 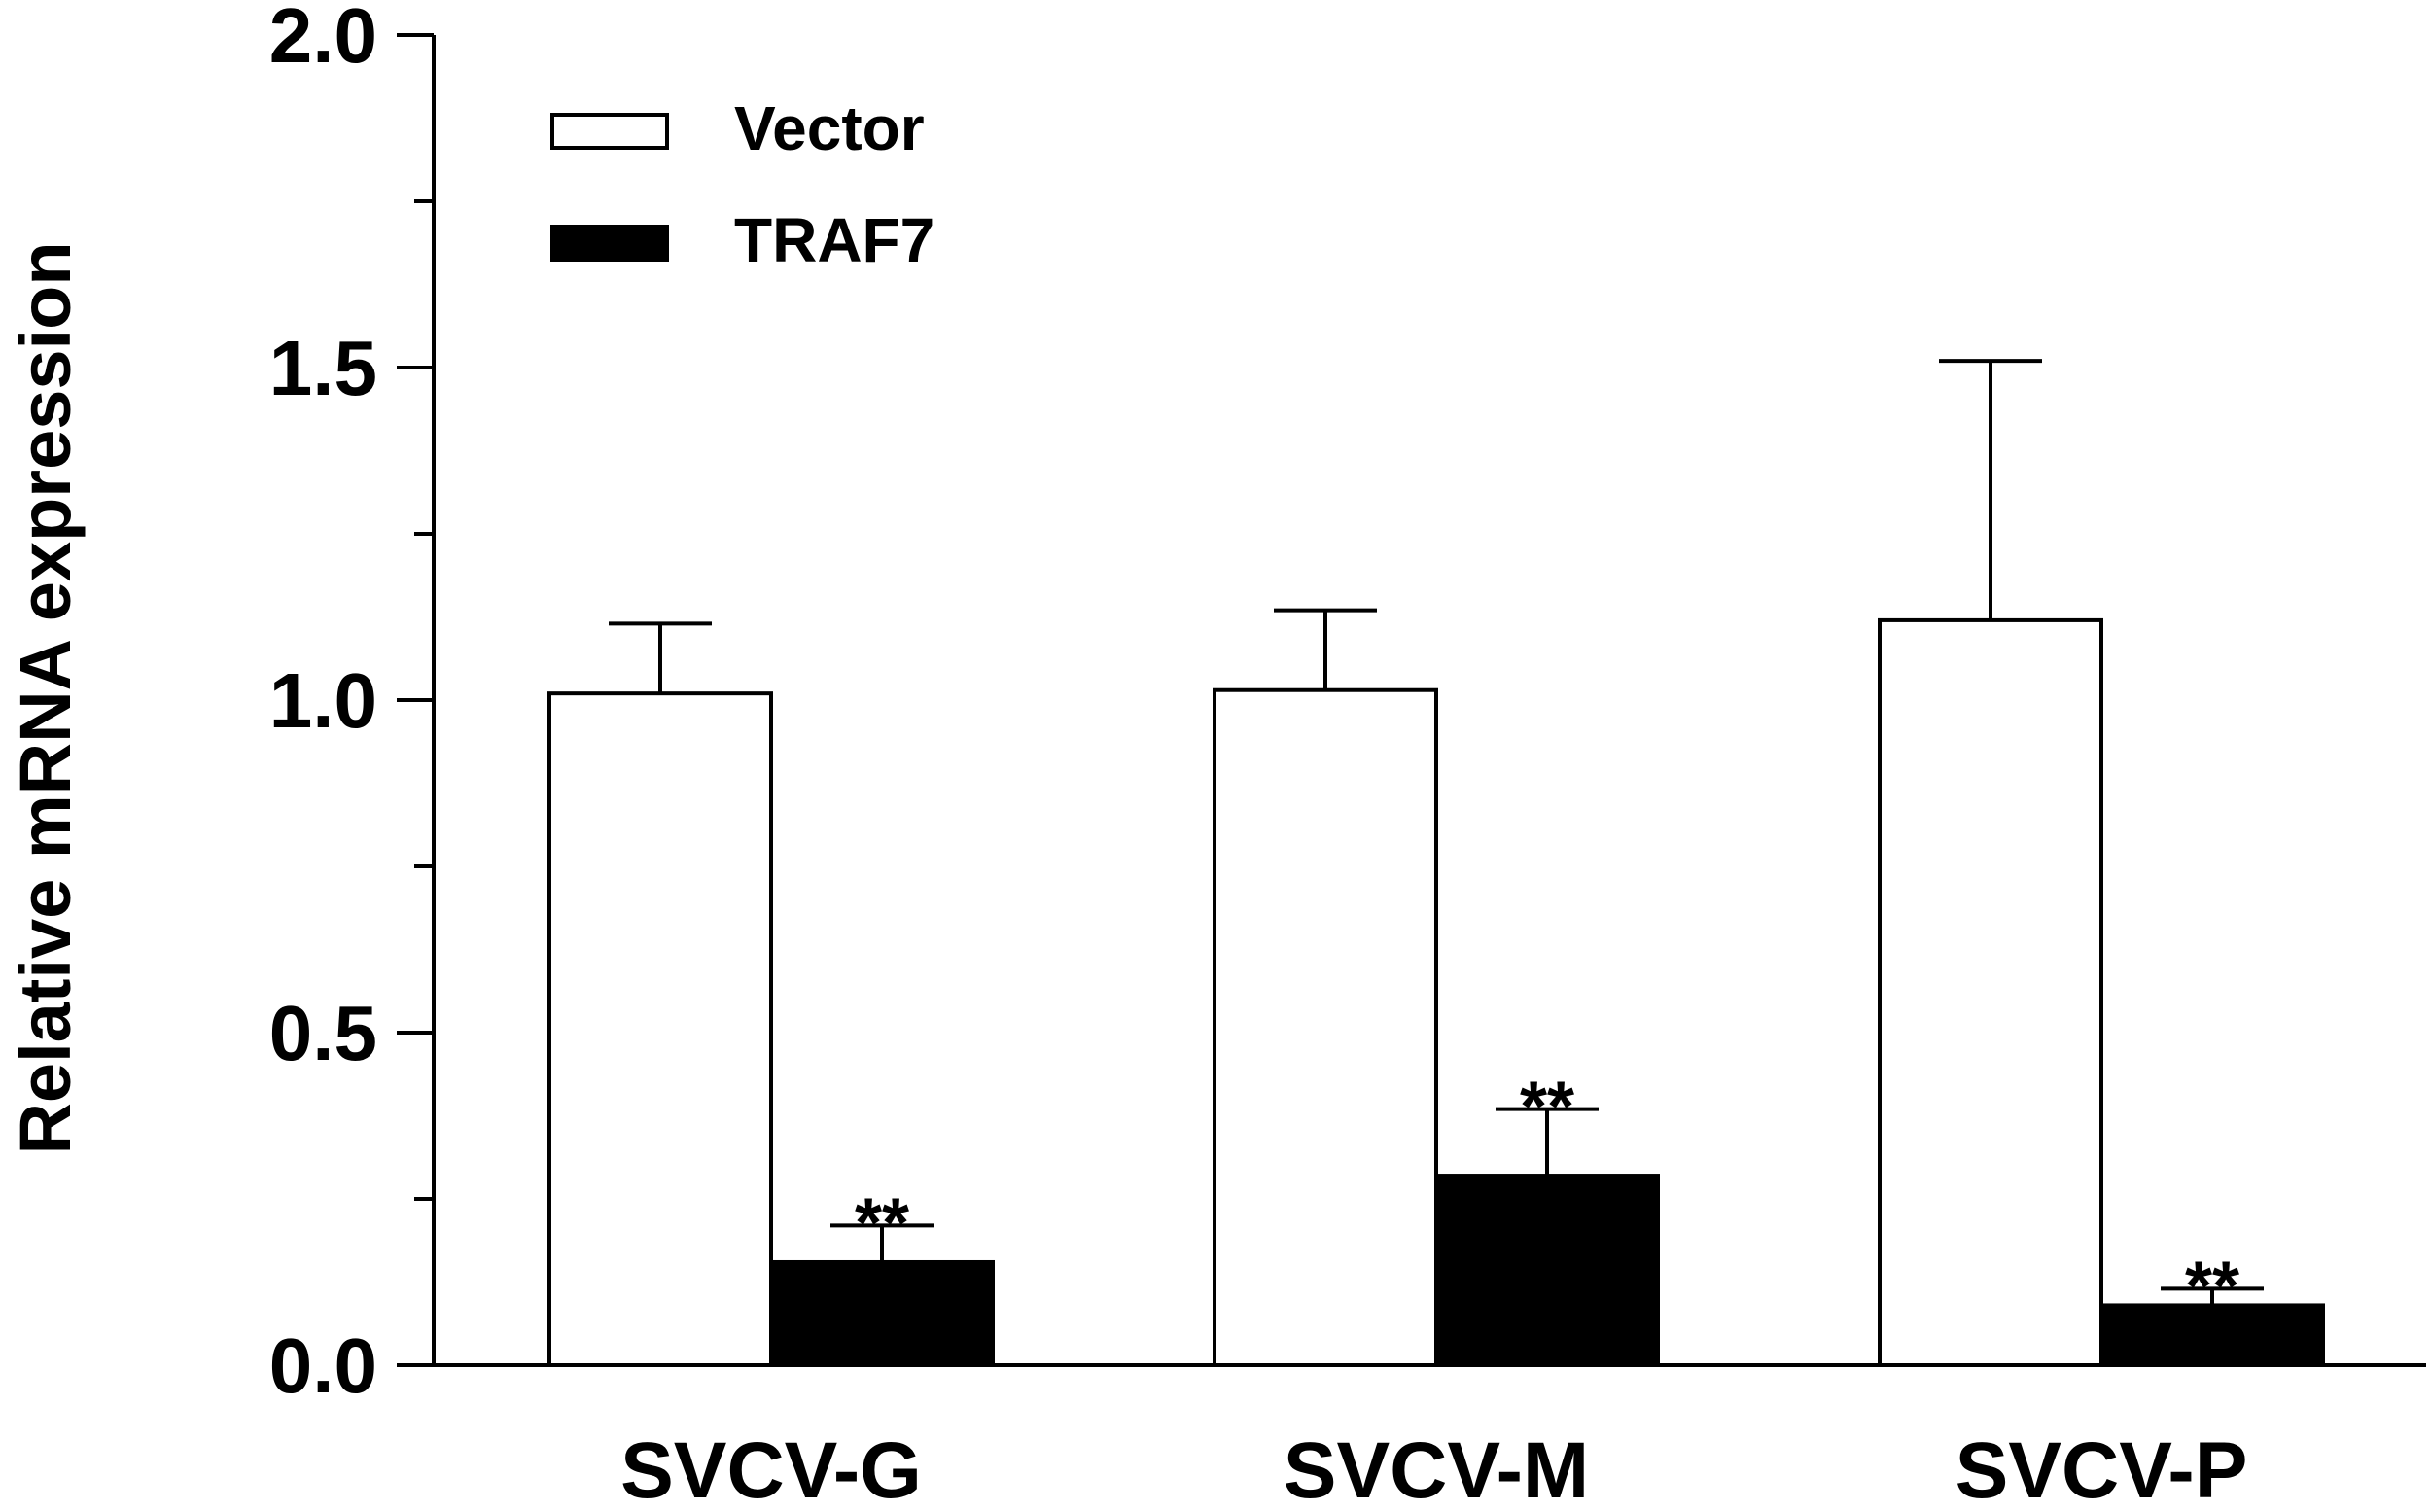 What do you see at coordinates (45, 697) in the screenshot?
I see `y-axis-label: Relative mRNA expression` at bounding box center [45, 697].